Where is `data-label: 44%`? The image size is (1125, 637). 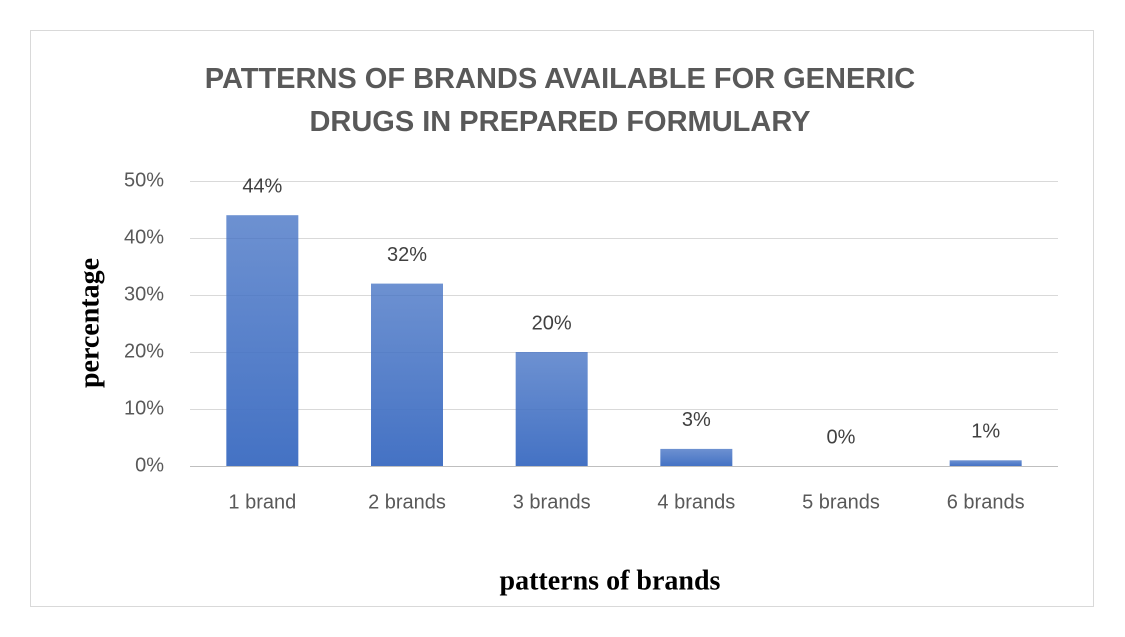
data-label: 44% is located at coordinates (262, 186).